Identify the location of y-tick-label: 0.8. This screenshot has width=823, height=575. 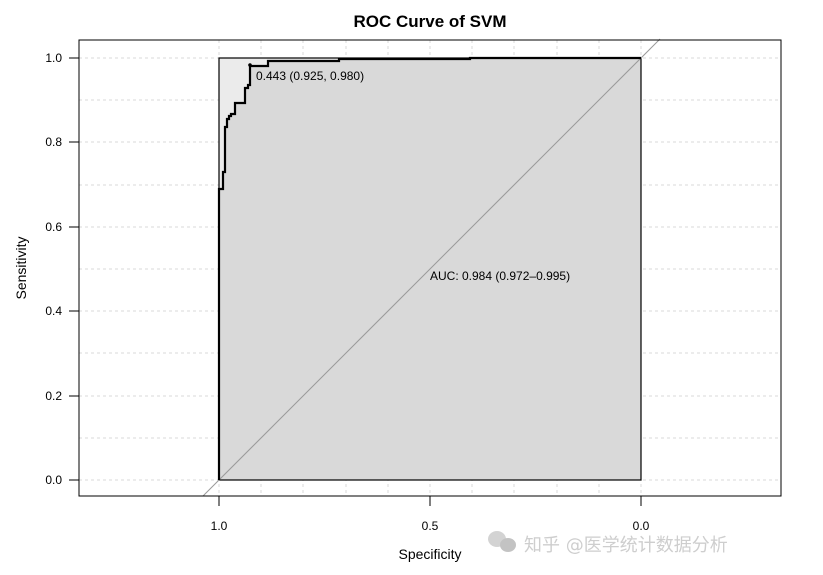
(53, 142).